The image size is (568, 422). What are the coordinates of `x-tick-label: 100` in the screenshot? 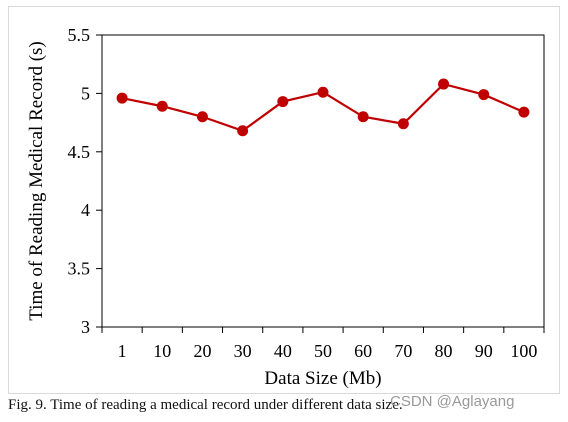 It's located at (523, 351).